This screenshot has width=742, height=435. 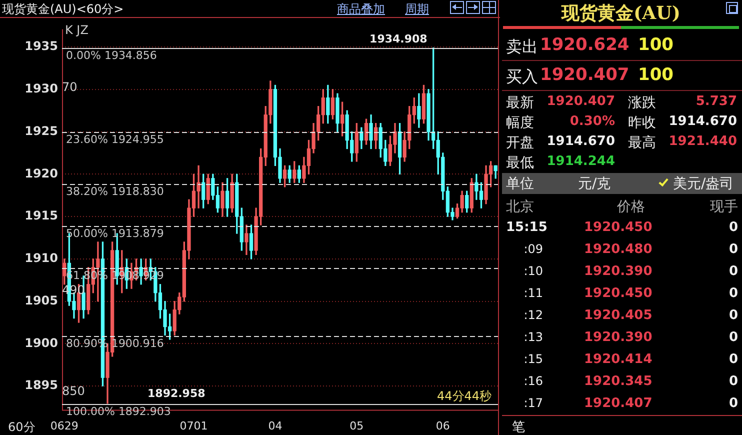 I want to click on annotation: 70, so click(x=70, y=87).